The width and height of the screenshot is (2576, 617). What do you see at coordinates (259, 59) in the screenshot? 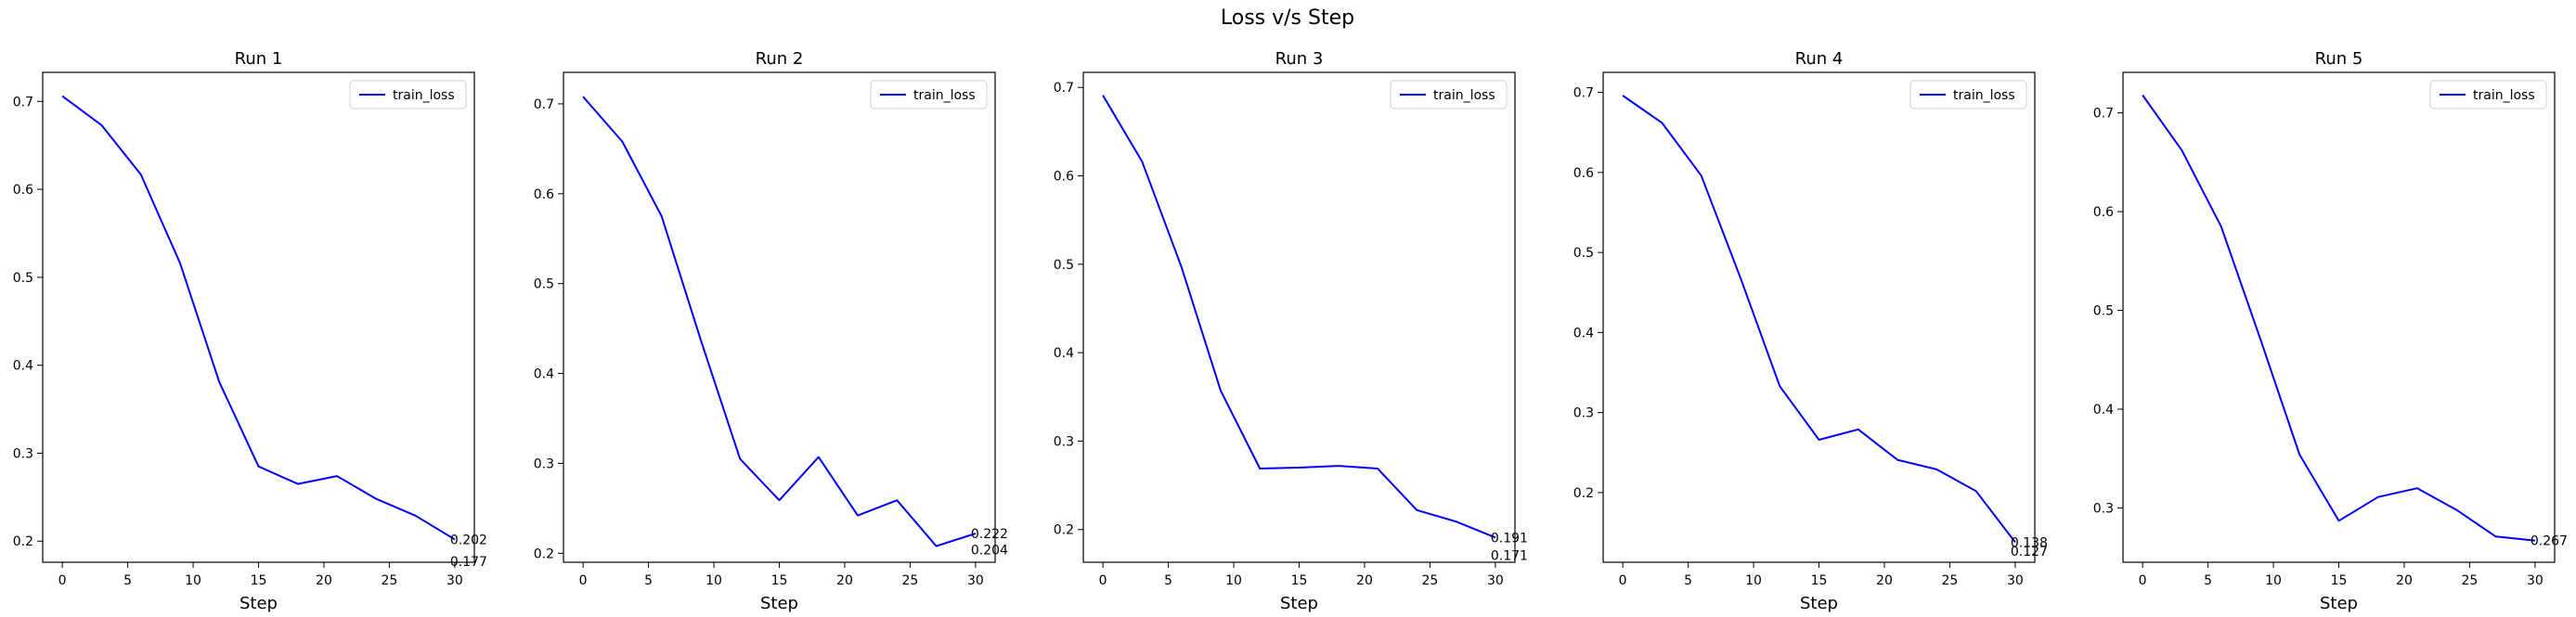
I see `subplot-title: Run 1` at bounding box center [259, 59].